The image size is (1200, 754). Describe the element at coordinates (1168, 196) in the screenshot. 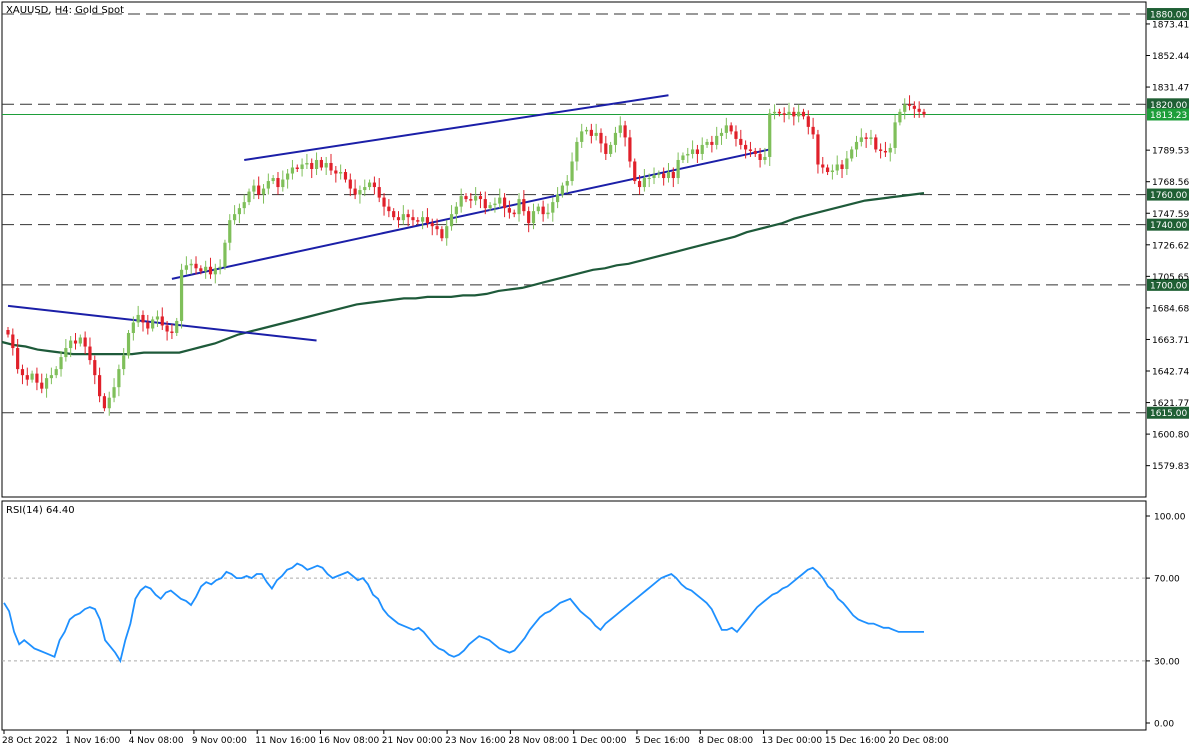

I see `level-badge-label: 1760.00` at that location.